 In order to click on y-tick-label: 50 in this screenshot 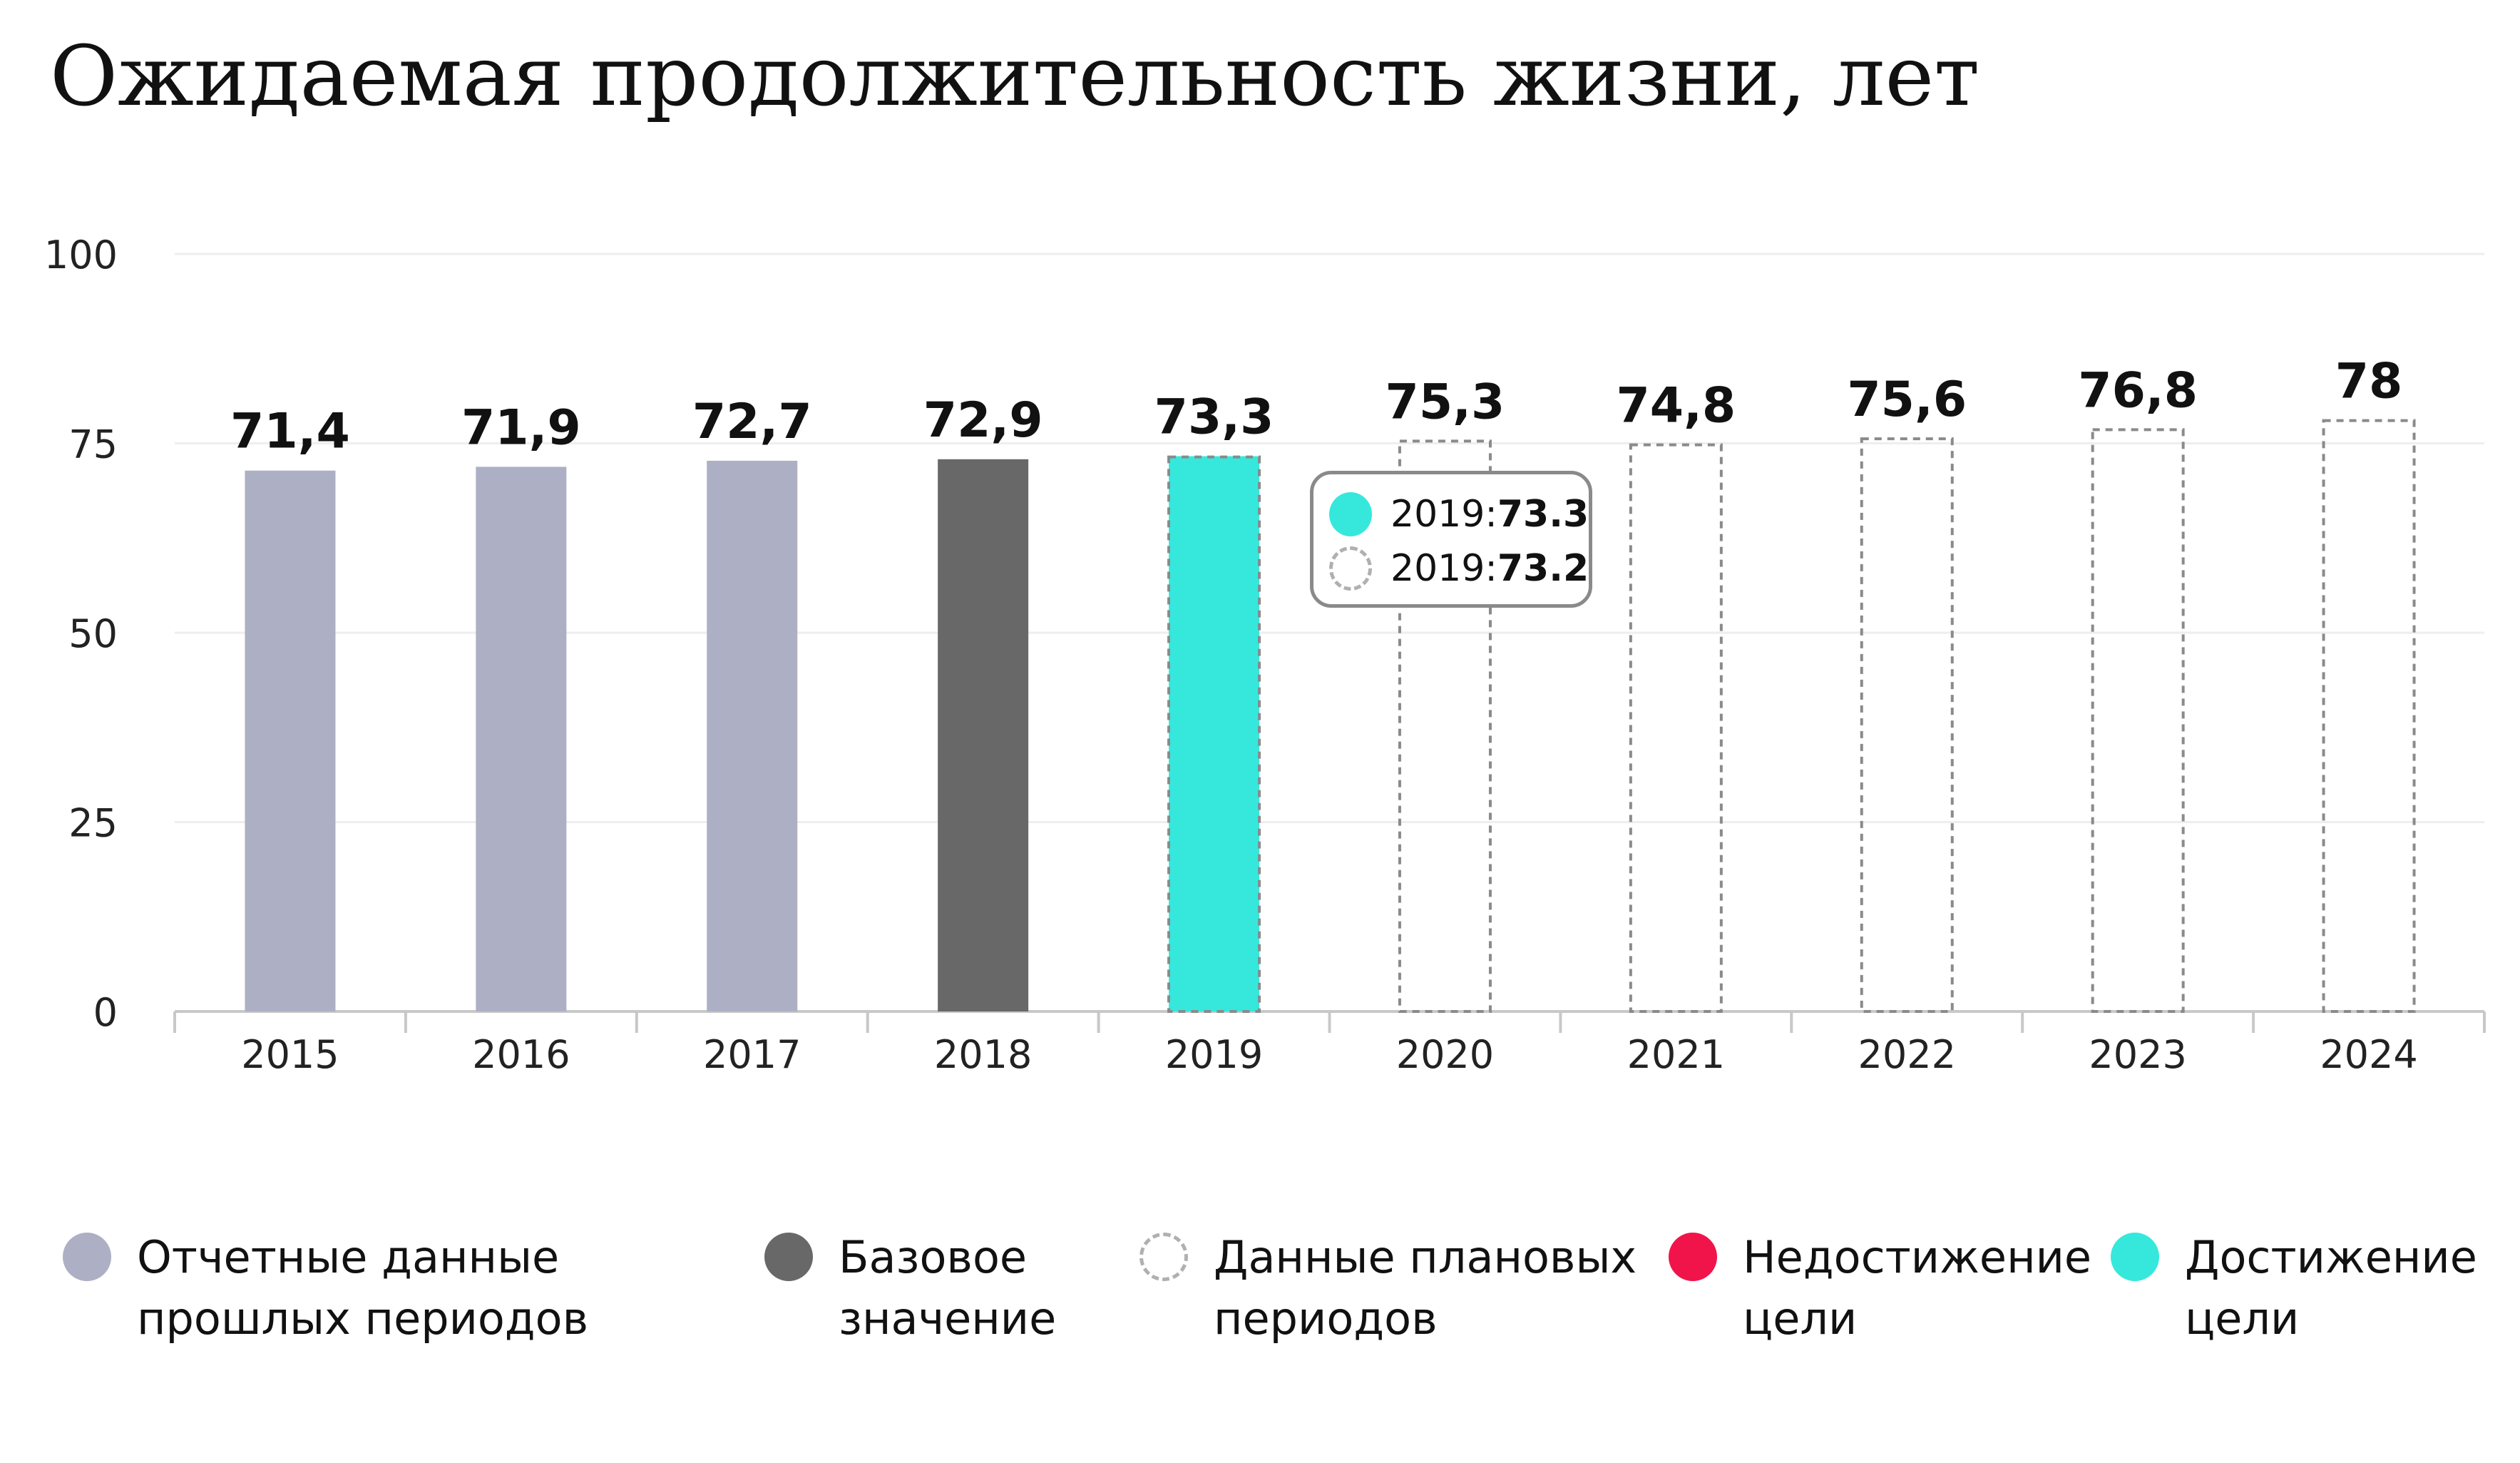, I will do `click(93, 633)`.